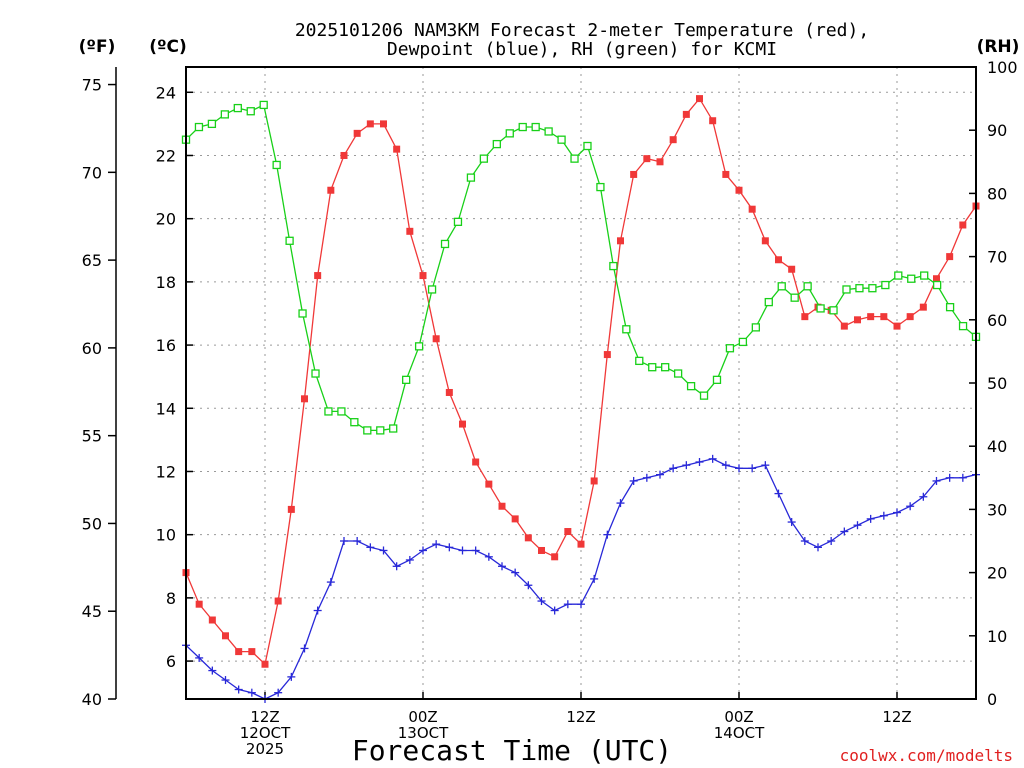 Image resolution: width=1024 pixels, height=768 pixels. Describe the element at coordinates (926, 755) in the screenshot. I see `credit-text: coolwx.com/modelts` at that location.